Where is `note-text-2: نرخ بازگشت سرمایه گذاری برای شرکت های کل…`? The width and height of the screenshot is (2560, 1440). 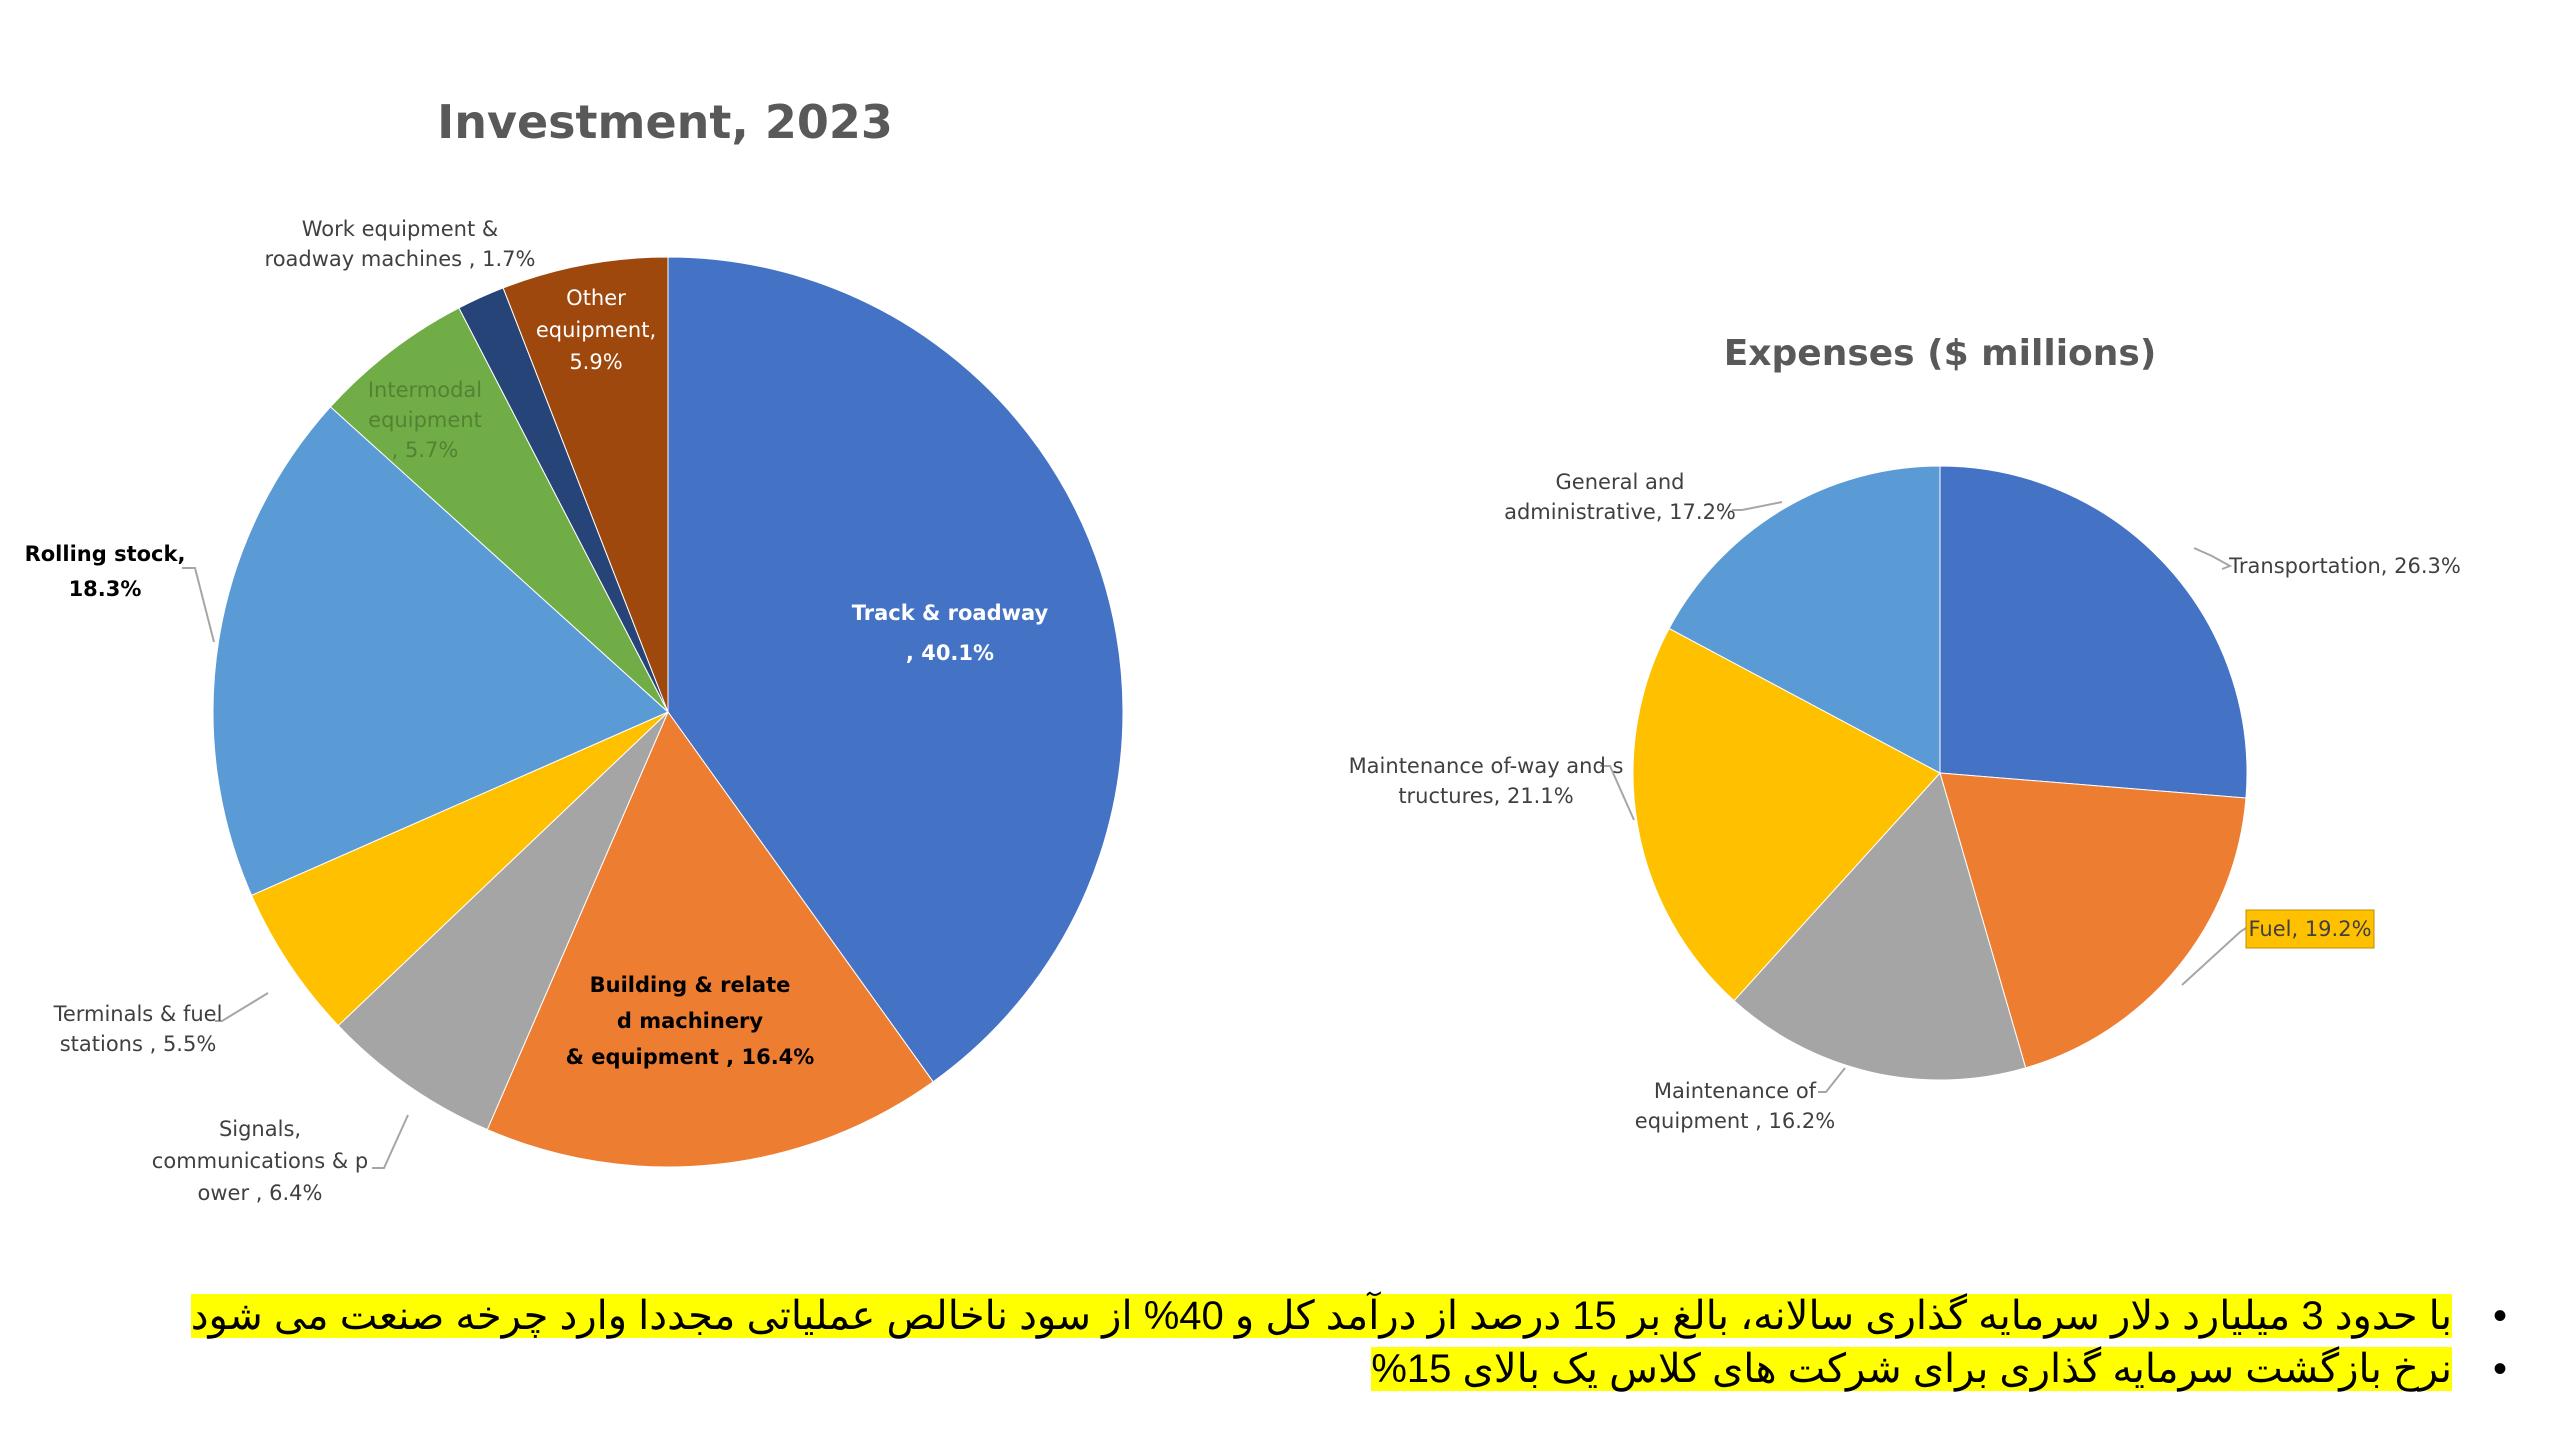 note-text-2: نرخ بازگشت سرمایه گذاری برای شرکت های کل… is located at coordinates (1911, 1368).